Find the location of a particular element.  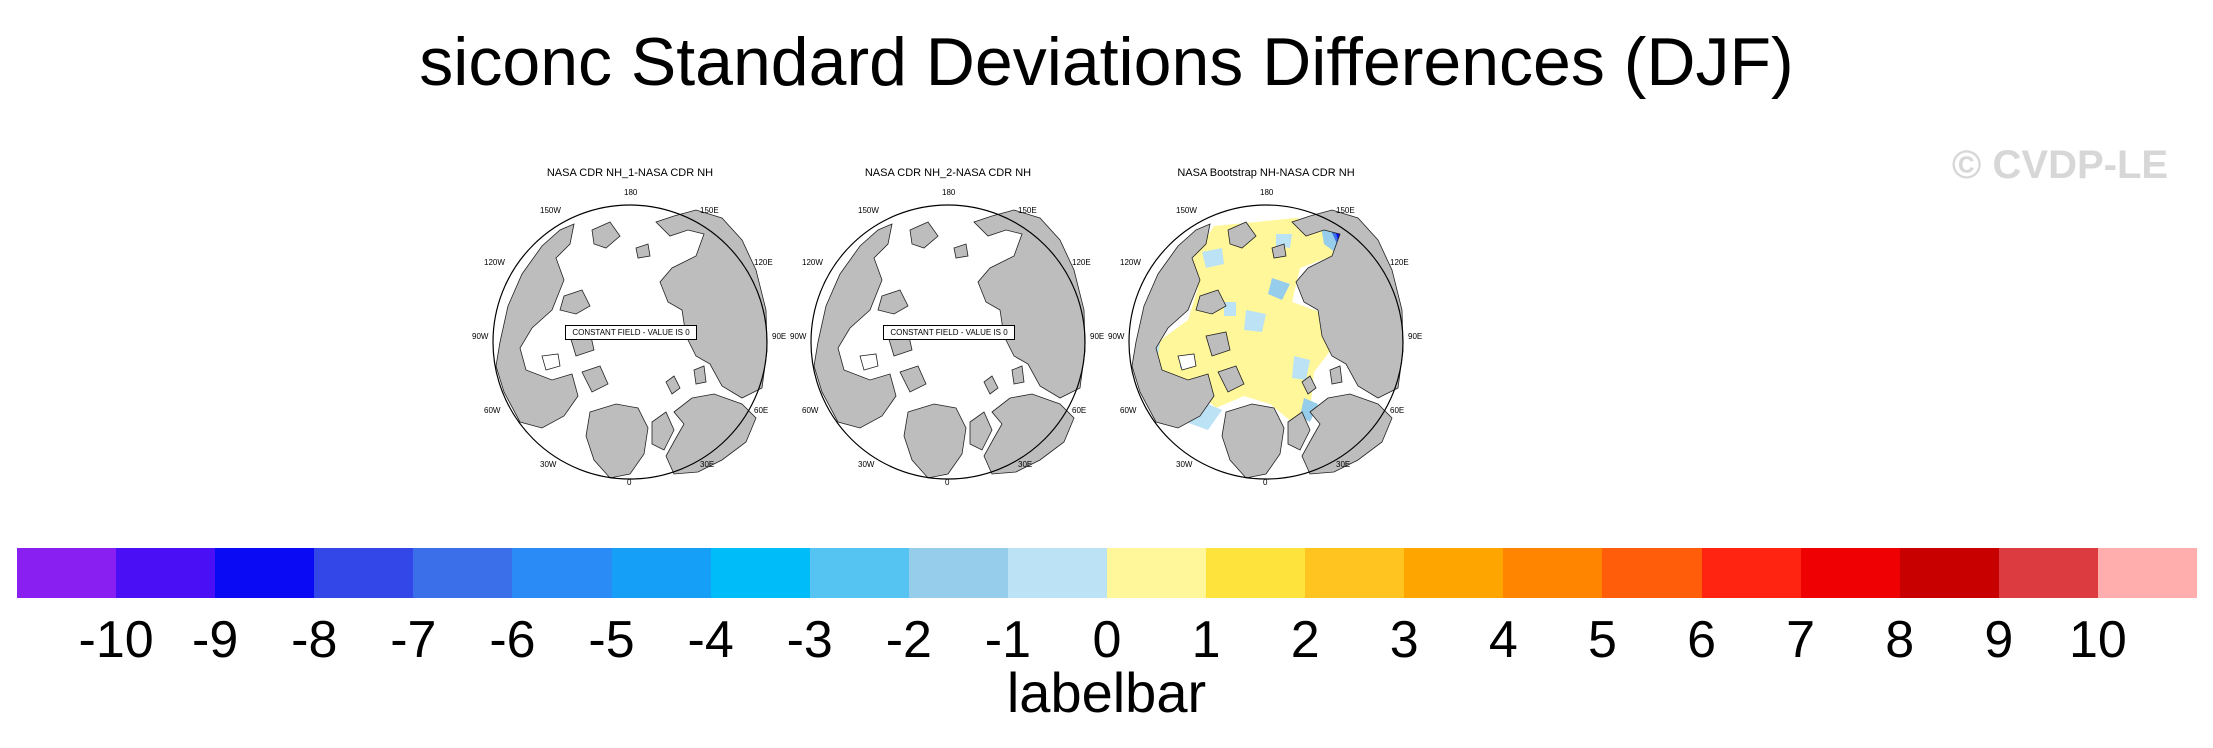

colorbar-title: labelbar is located at coordinates (1106, 692).